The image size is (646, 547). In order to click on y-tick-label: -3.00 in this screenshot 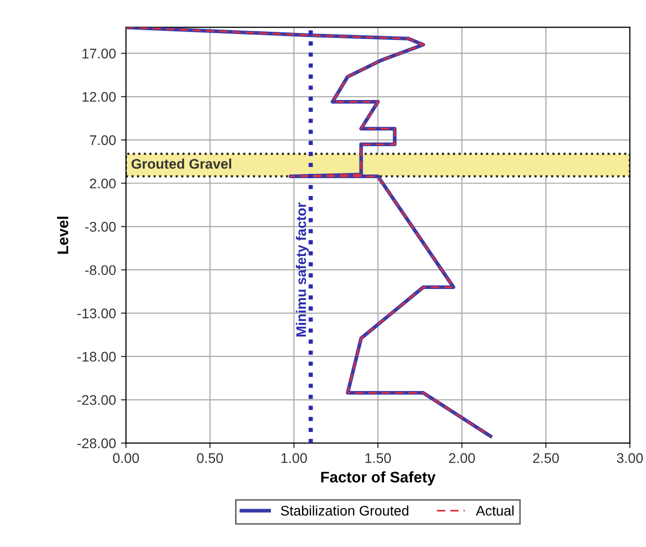, I will do `click(100, 227)`.